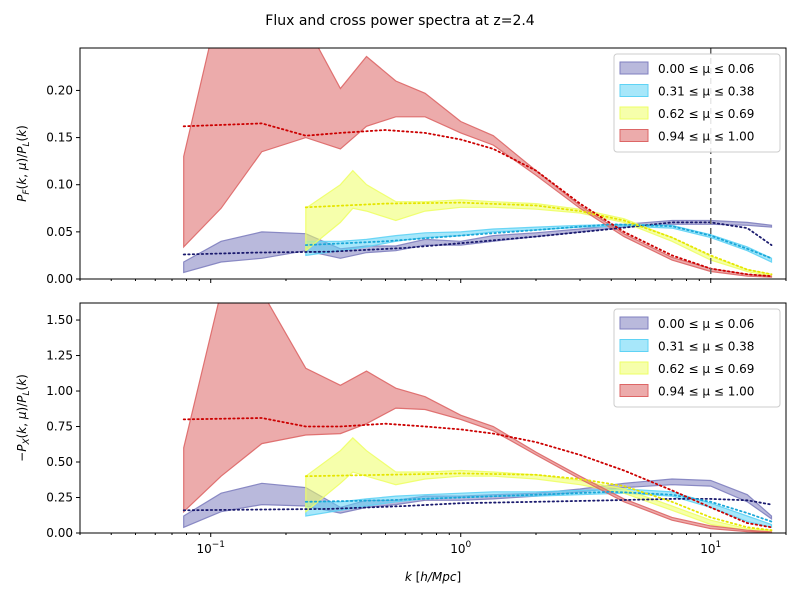  What do you see at coordinates (433, 577) in the screenshot?
I see `xlabel: k [h/Mpc]` at bounding box center [433, 577].